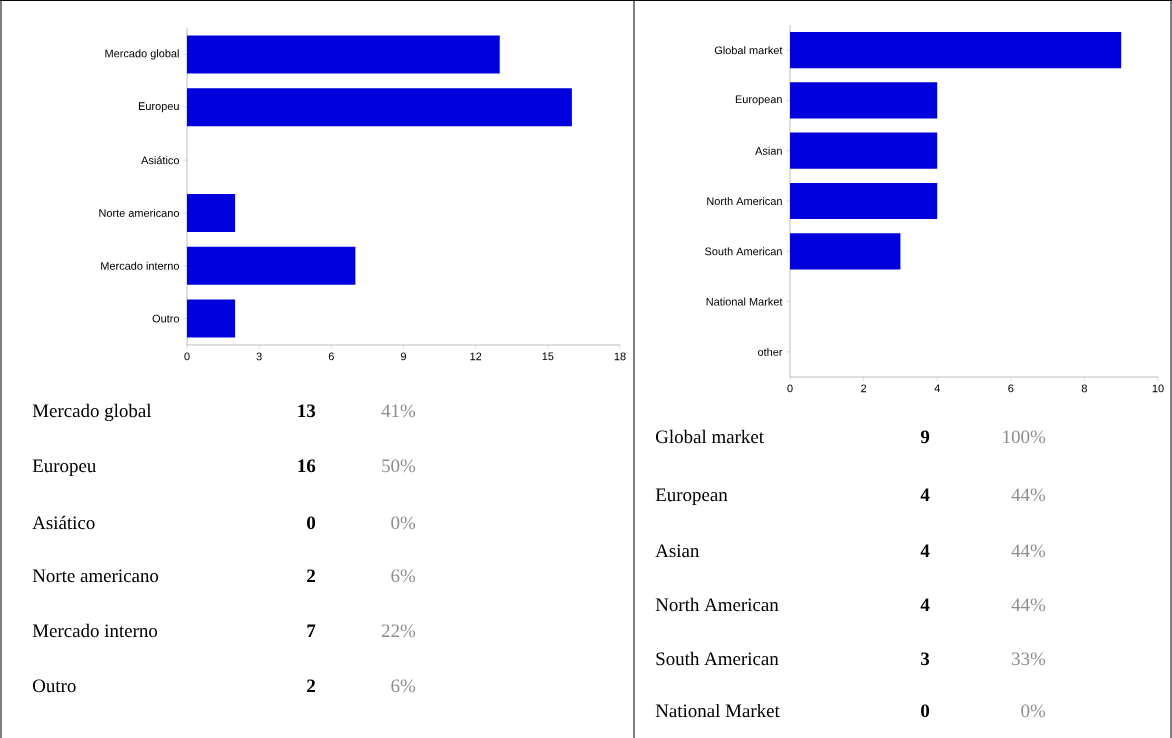 The image size is (1172, 738). What do you see at coordinates (139, 212) in the screenshot?
I see `y-tick-label: Norte americano` at bounding box center [139, 212].